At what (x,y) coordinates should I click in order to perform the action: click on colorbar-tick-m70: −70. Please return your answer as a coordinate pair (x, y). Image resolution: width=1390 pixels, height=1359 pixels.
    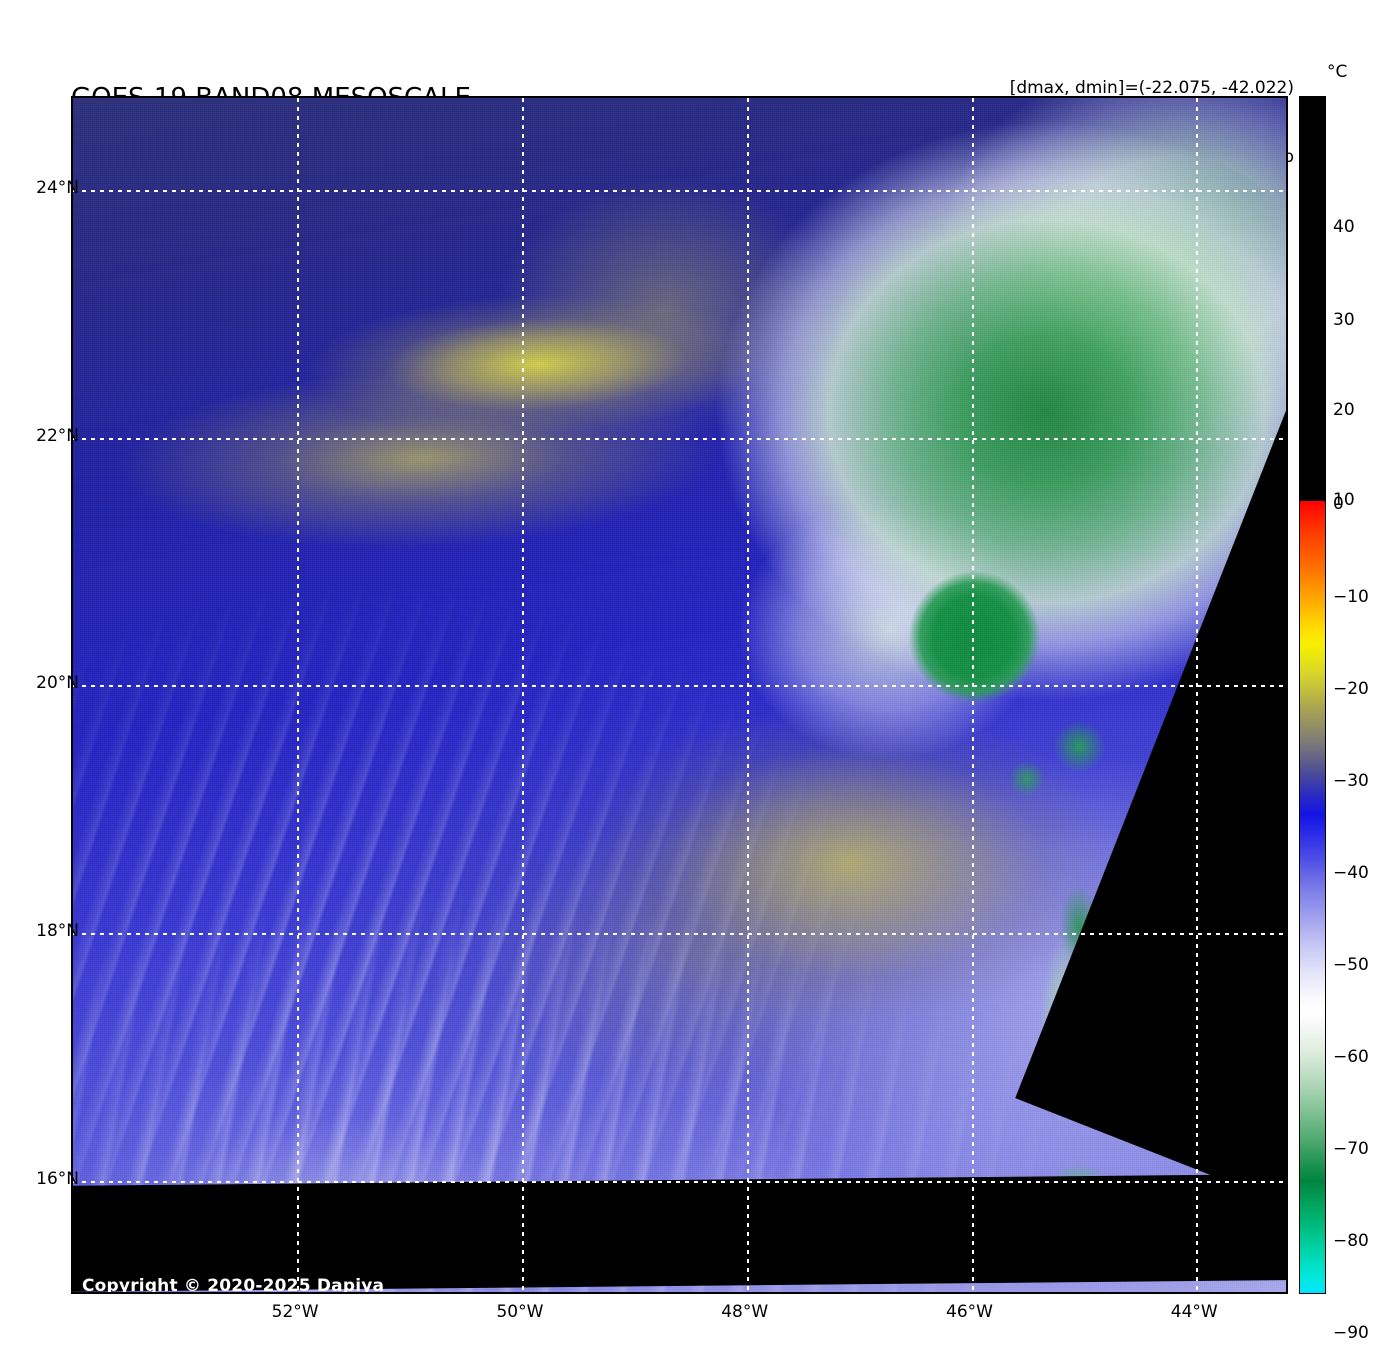
    Looking at the image, I should click on (1351, 1149).